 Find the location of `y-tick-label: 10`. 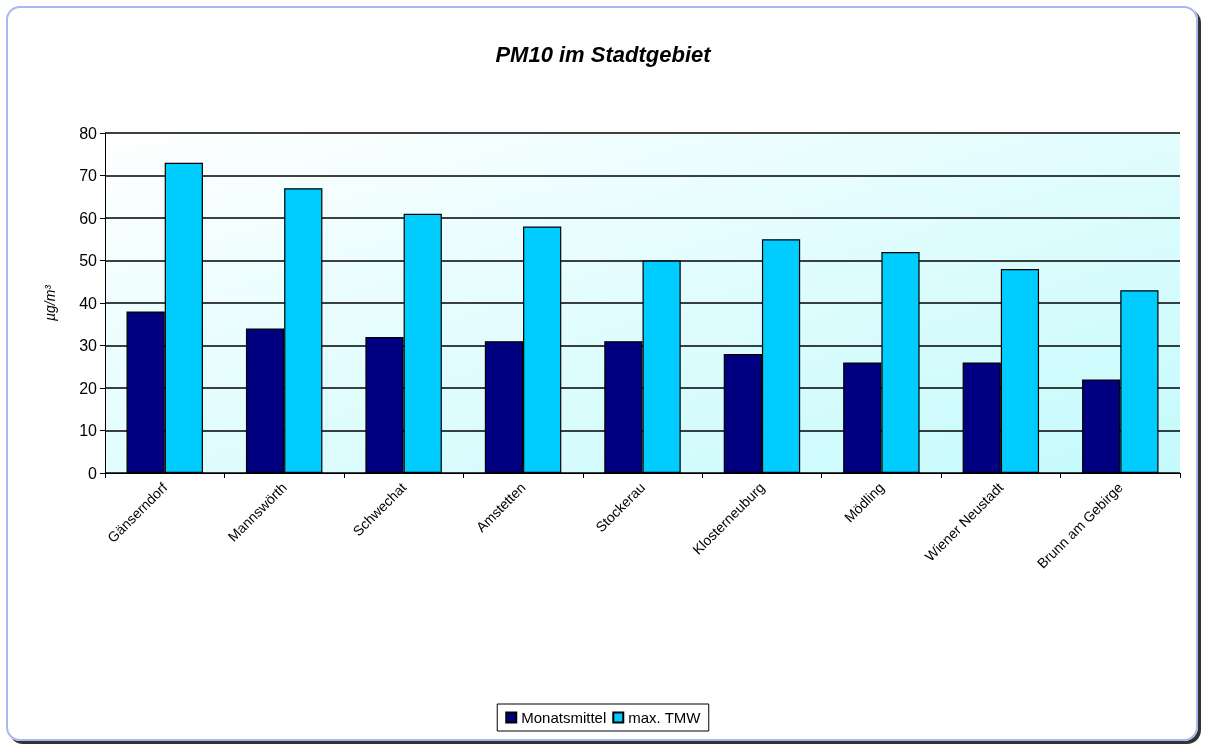

y-tick-label: 10 is located at coordinates (88, 430).